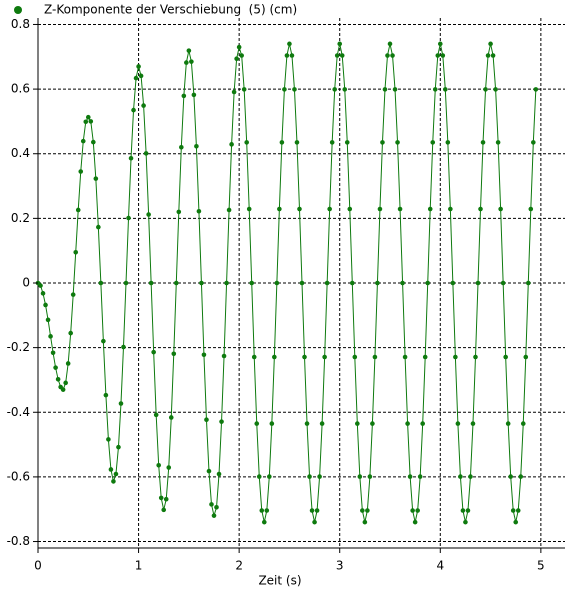 Image resolution: width=573 pixels, height=594 pixels. What do you see at coordinates (18, 541) in the screenshot?
I see `y-tick-label: -0.8` at bounding box center [18, 541].